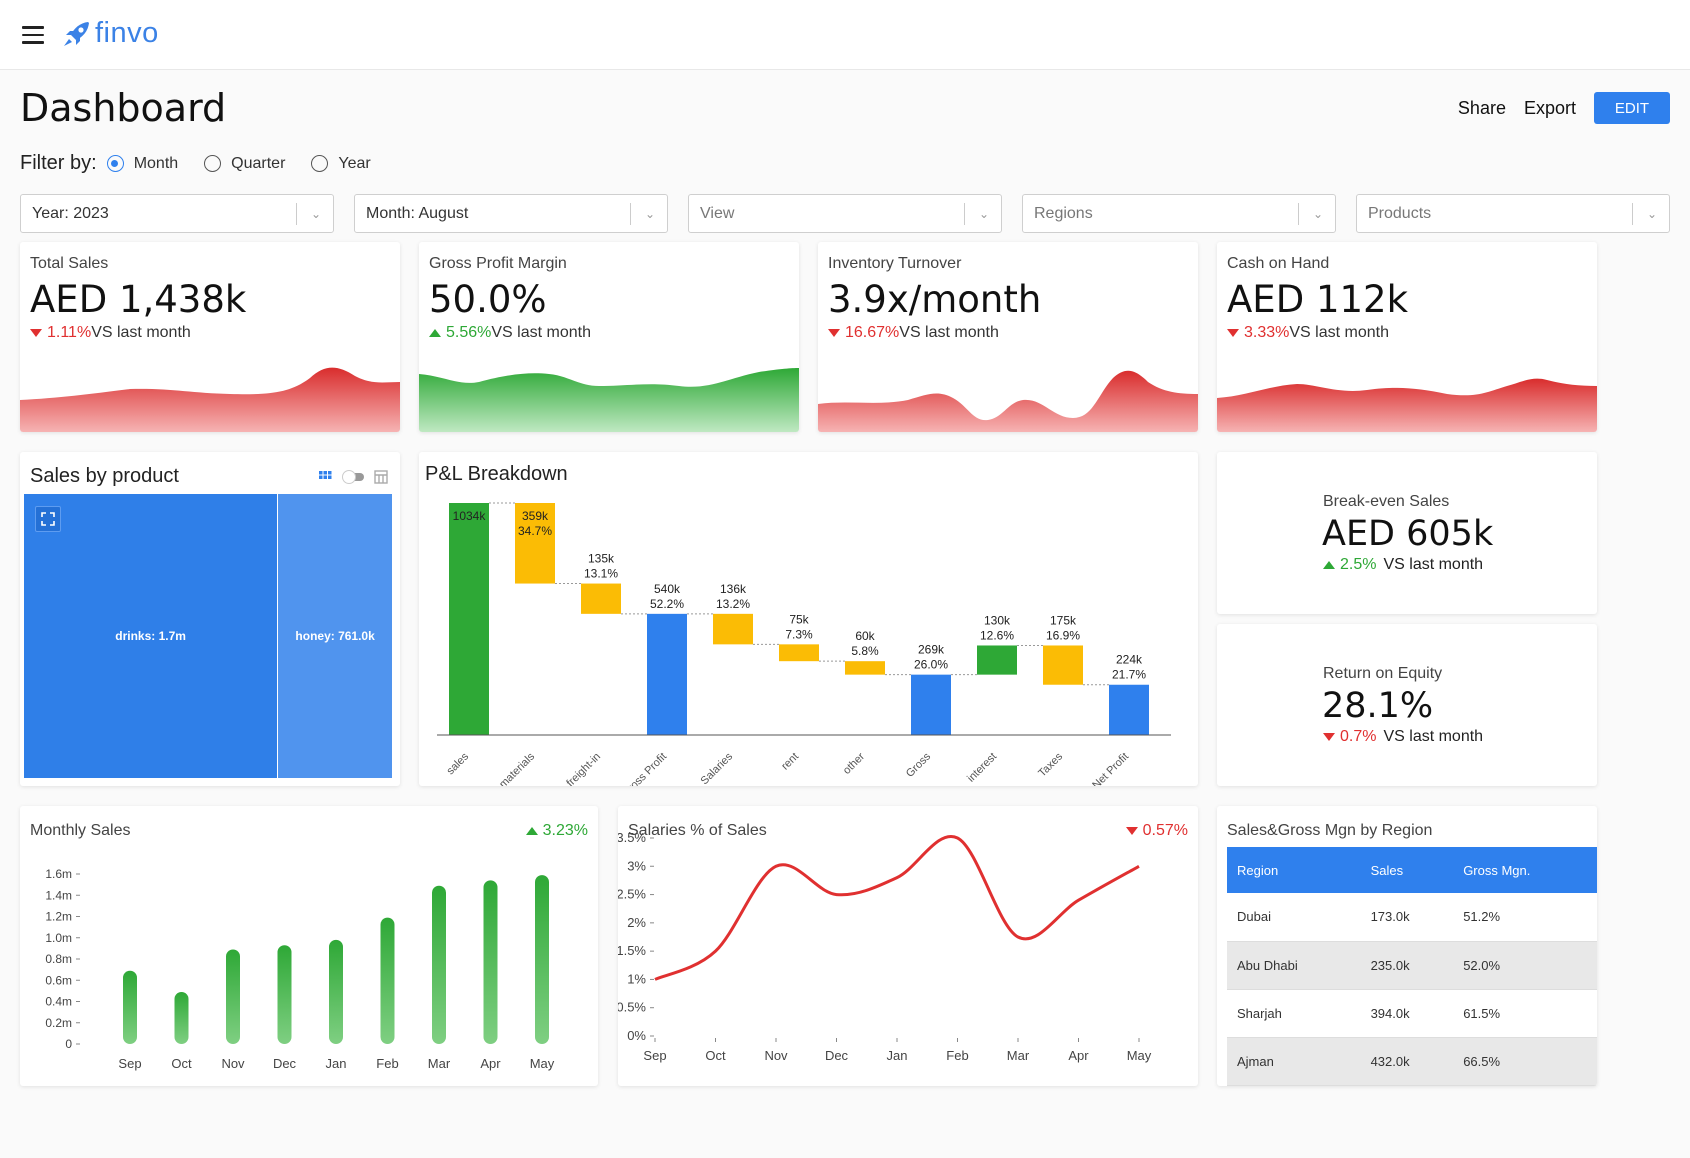 The image size is (1690, 1158). I want to click on trend-down-icon, so click(36, 333).